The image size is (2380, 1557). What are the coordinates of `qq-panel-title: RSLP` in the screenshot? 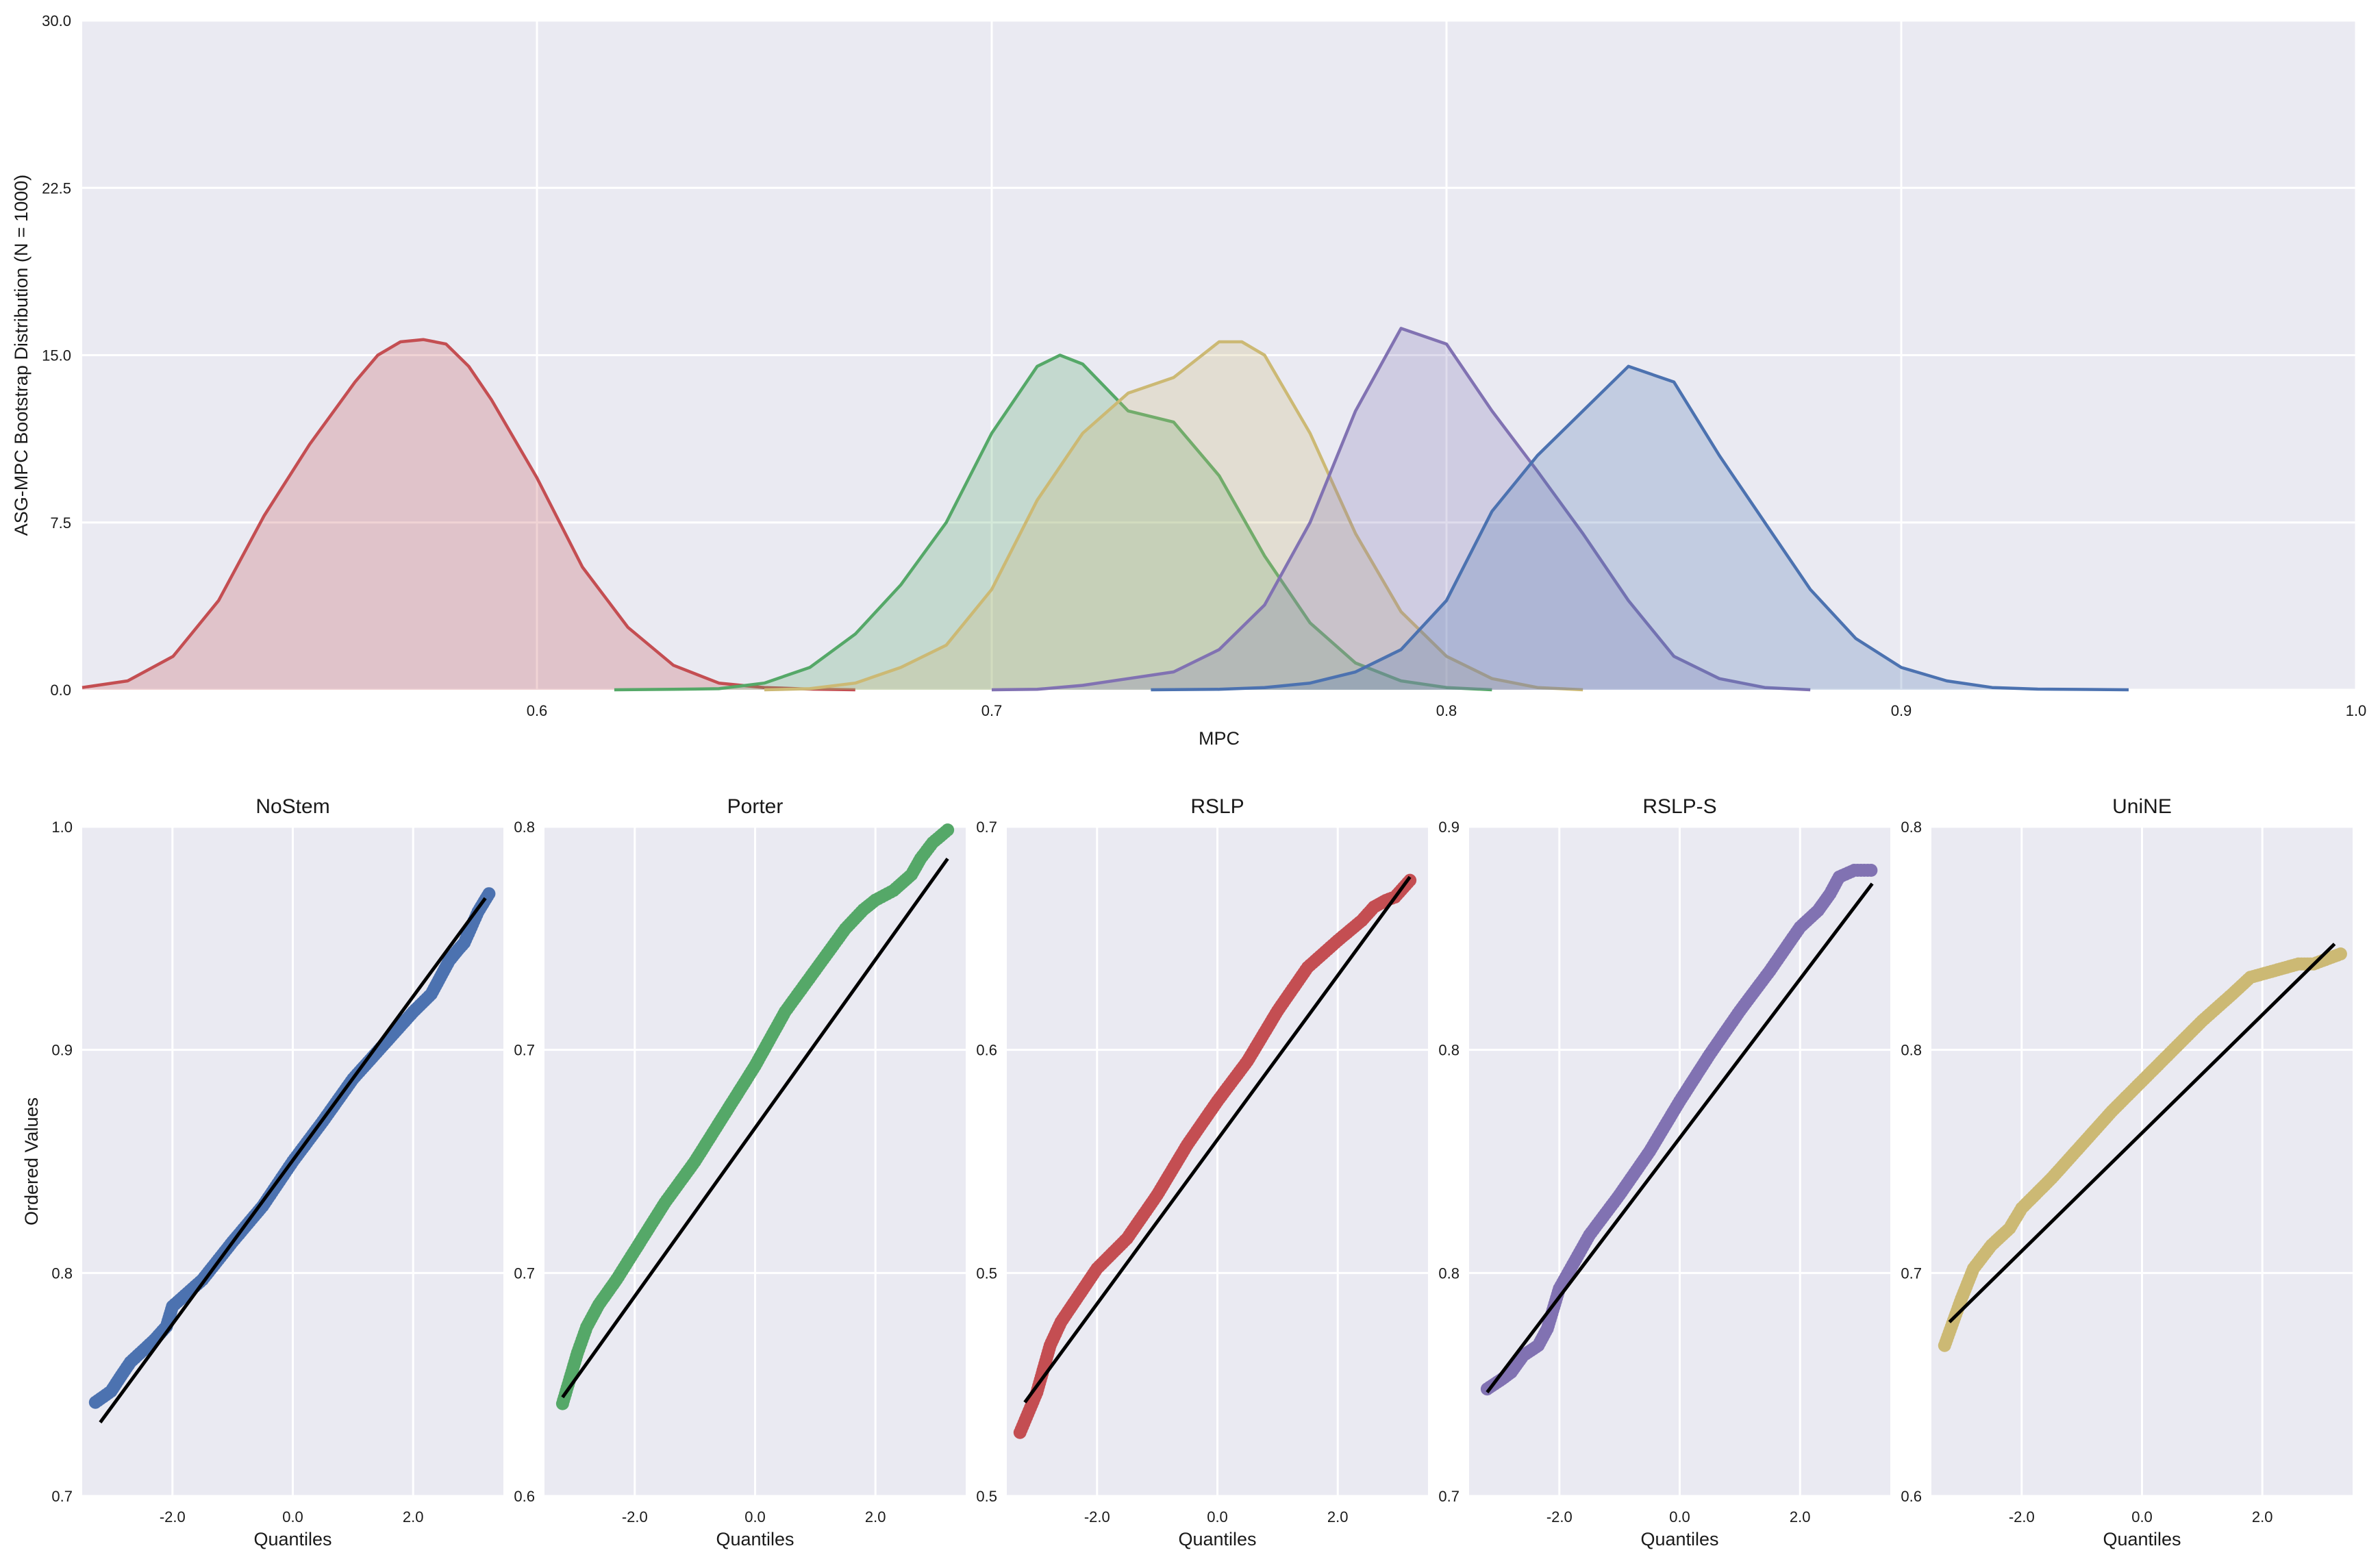 It's located at (1217, 806).